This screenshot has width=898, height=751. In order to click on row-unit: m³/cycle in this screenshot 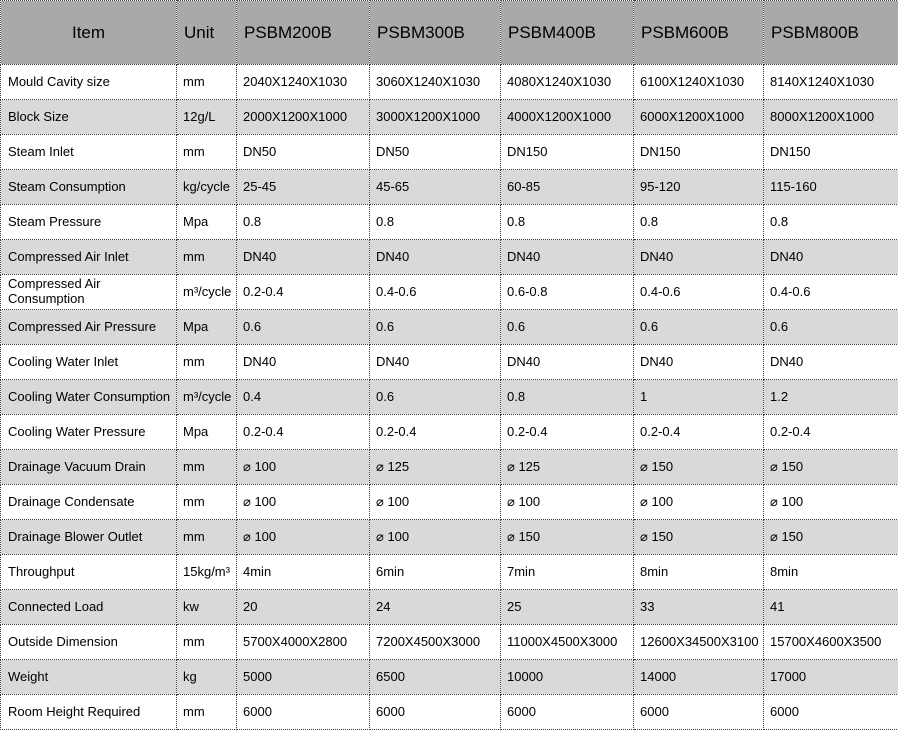, I will do `click(206, 397)`.